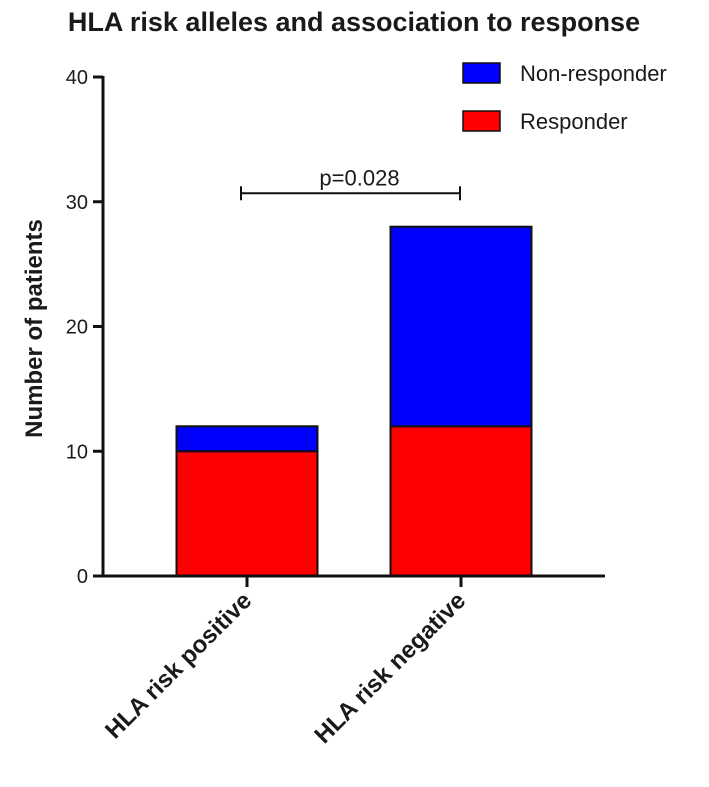 The width and height of the screenshot is (709, 787). What do you see at coordinates (359, 177) in the screenshot?
I see `p-value-annotation: p=0.028` at bounding box center [359, 177].